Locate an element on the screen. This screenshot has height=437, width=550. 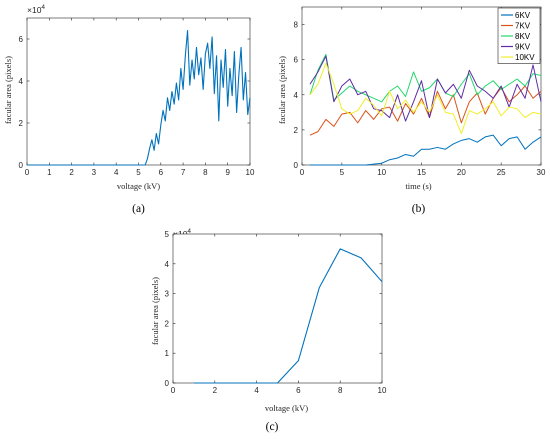
chart-c-ytick-label: 3 is located at coordinates (167, 294).